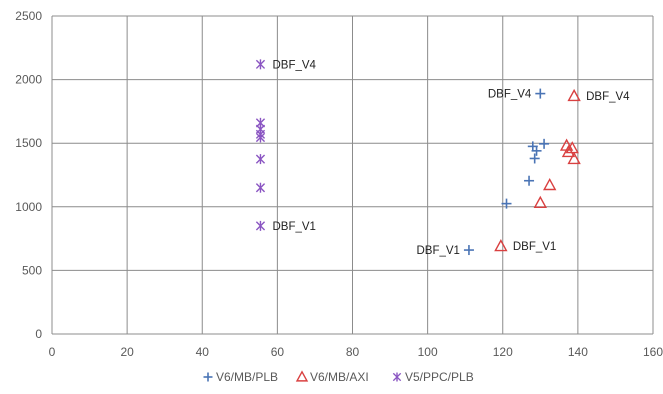  I want to click on x-tick-label: 40, so click(203, 352).